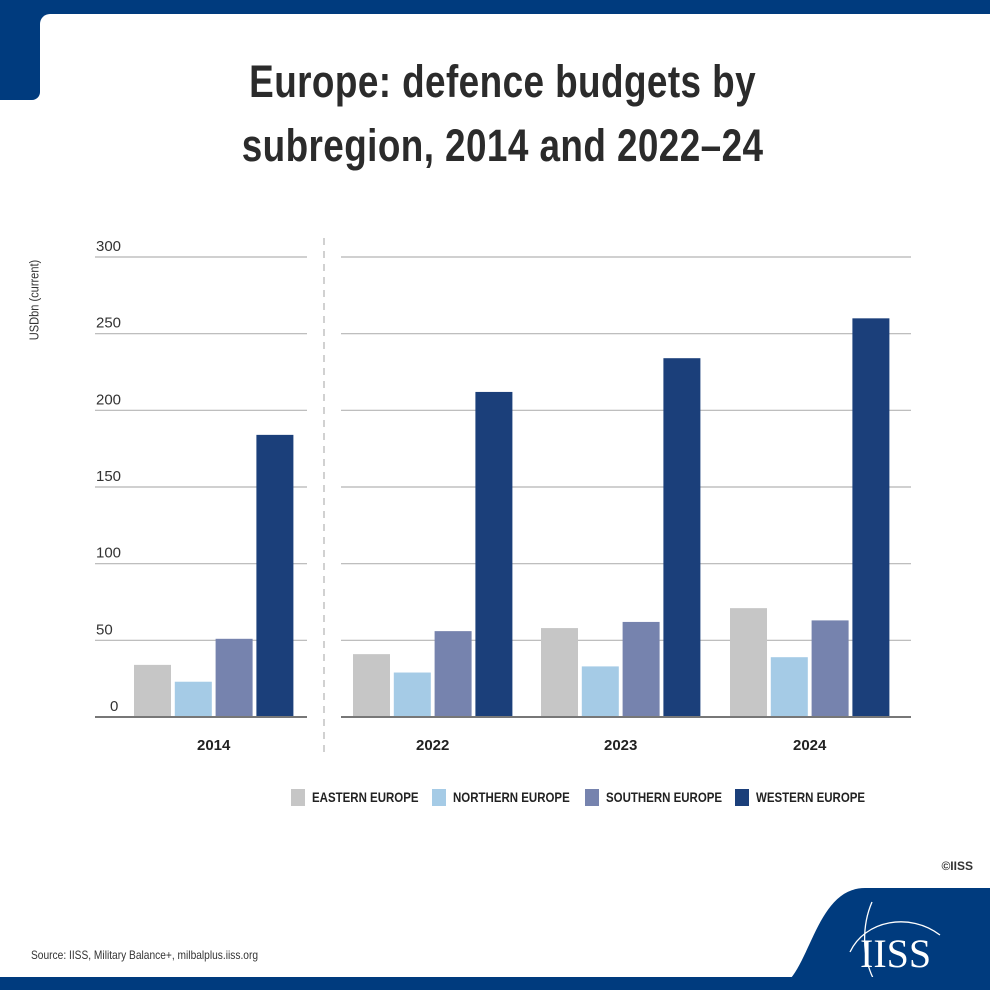 This screenshot has height=990, width=990. Describe the element at coordinates (502, 145) in the screenshot. I see `chart-title-line-2: subregion, 2014 and 2022–24` at that location.